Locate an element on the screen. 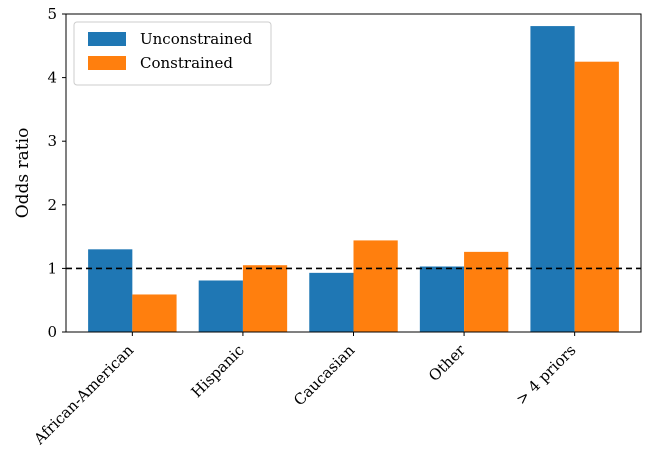 Image resolution: width=654 pixels, height=467 pixels. y-ticks: 0 1 2 3 4 5 is located at coordinates (56, 173).